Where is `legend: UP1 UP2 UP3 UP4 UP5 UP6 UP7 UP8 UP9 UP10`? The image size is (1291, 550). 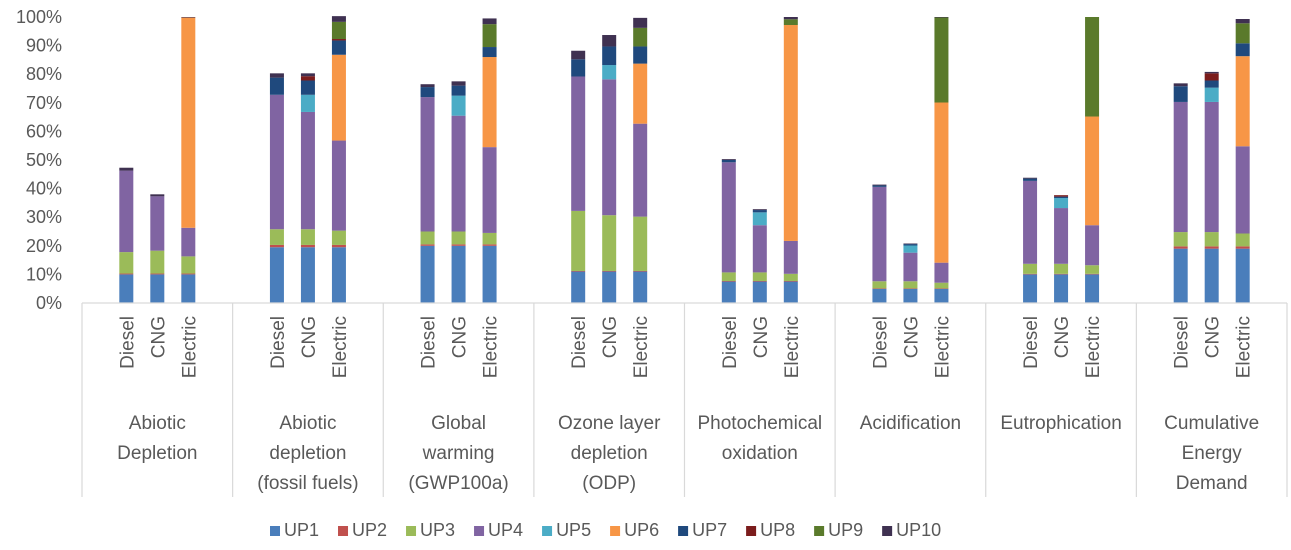
legend: UP1 UP2 UP3 UP4 UP5 UP6 UP7 UP8 UP9 UP10 is located at coordinates (605, 530).